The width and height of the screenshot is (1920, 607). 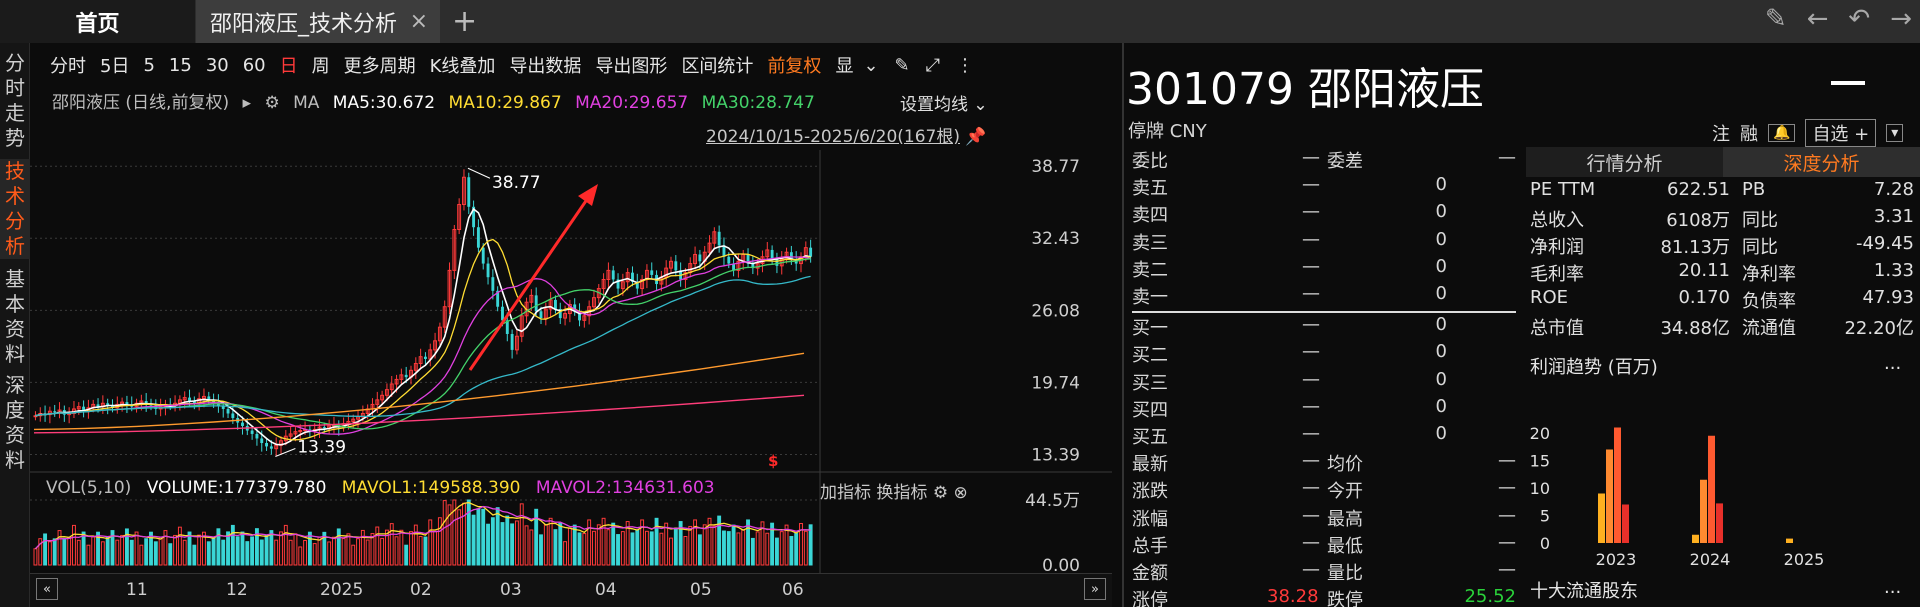 What do you see at coordinates (933, 65) in the screenshot?
I see `expand-icon: ⤢` at bounding box center [933, 65].